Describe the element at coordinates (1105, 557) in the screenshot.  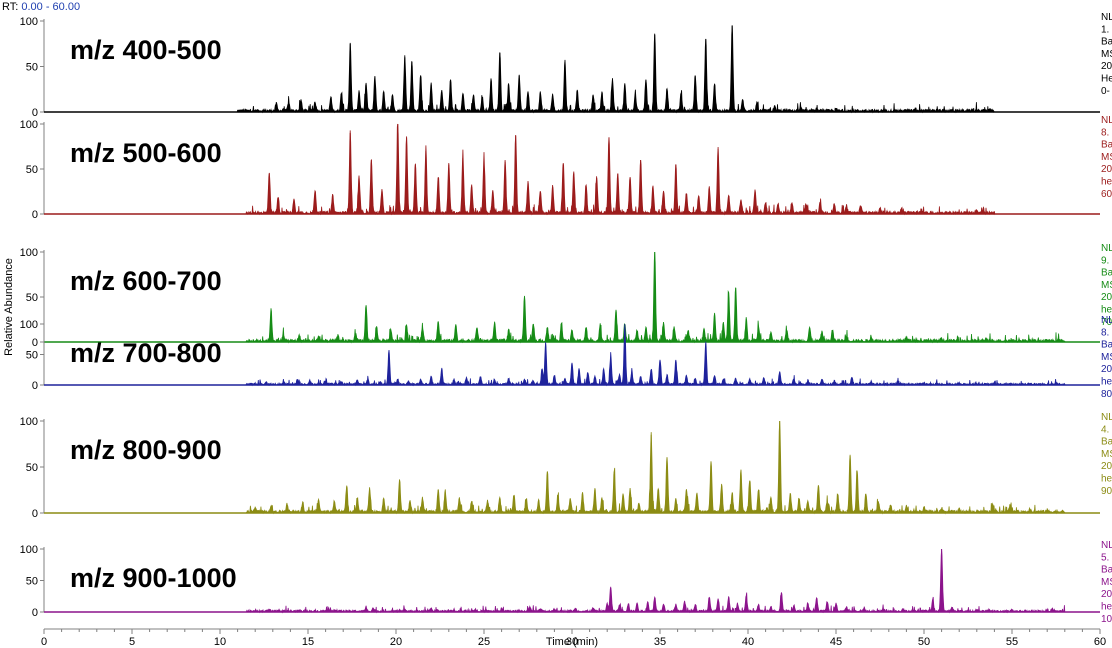
I see `panel-side-info: 5.` at that location.